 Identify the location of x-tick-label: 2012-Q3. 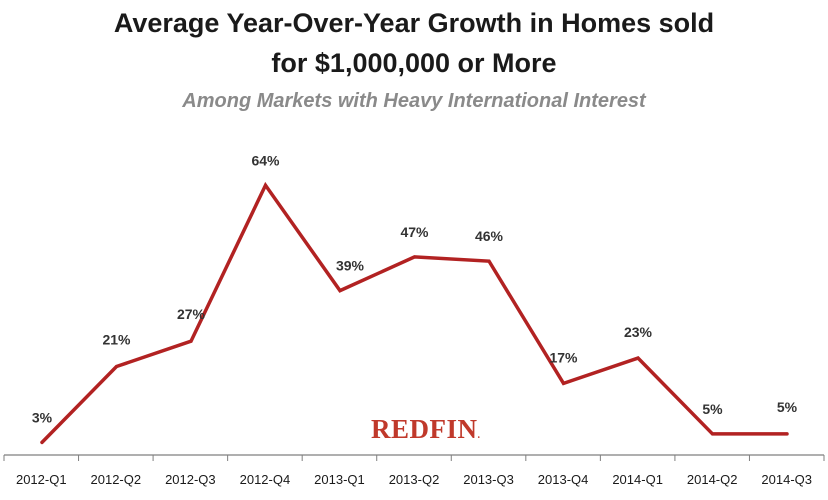
(190, 479).